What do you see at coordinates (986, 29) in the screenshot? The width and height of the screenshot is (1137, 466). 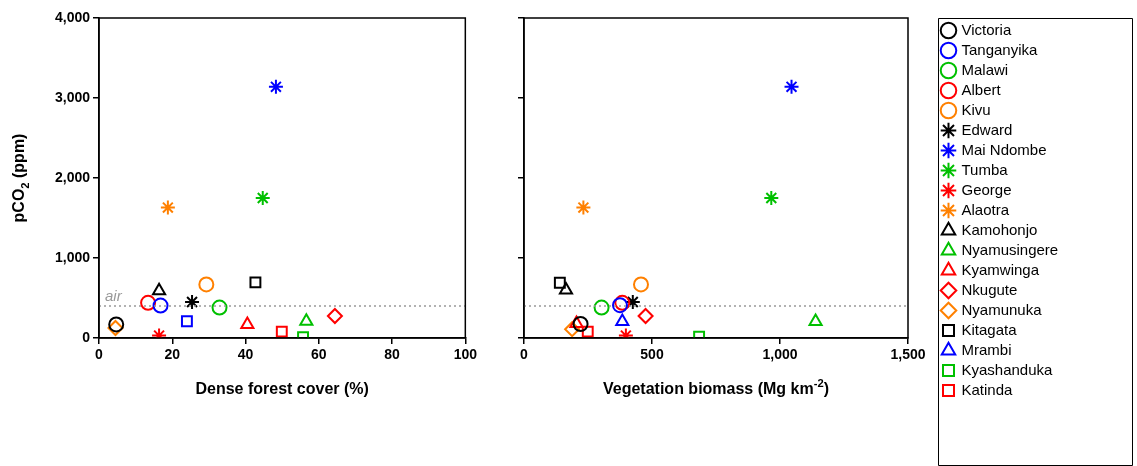 I see `legend-label: Victoria` at bounding box center [986, 29].